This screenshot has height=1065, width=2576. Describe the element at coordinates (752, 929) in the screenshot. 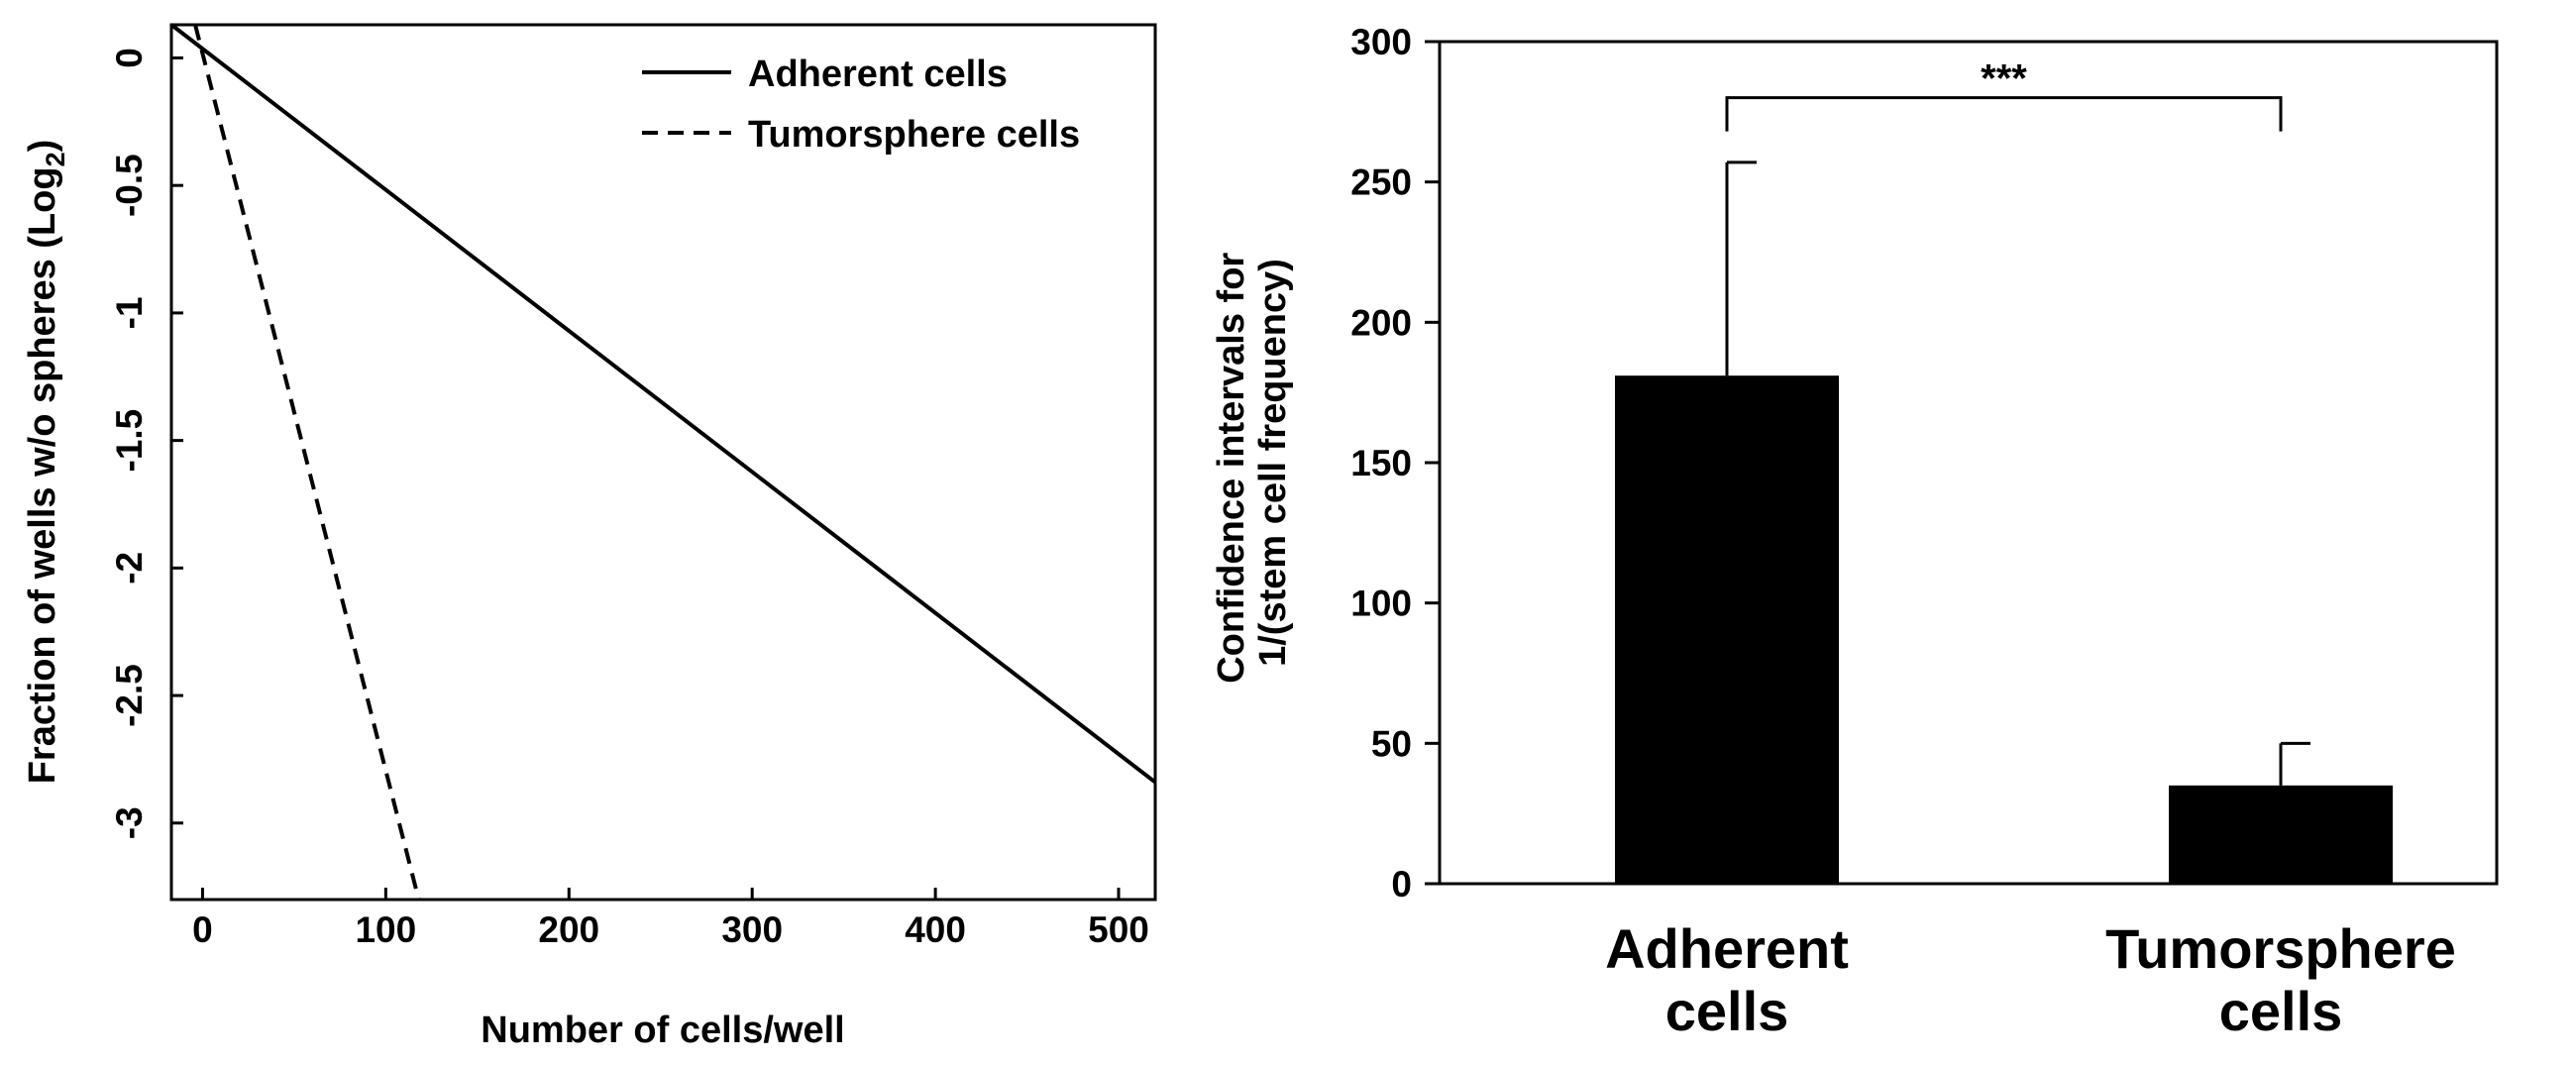

I see `x-tick-label: 300` at that location.